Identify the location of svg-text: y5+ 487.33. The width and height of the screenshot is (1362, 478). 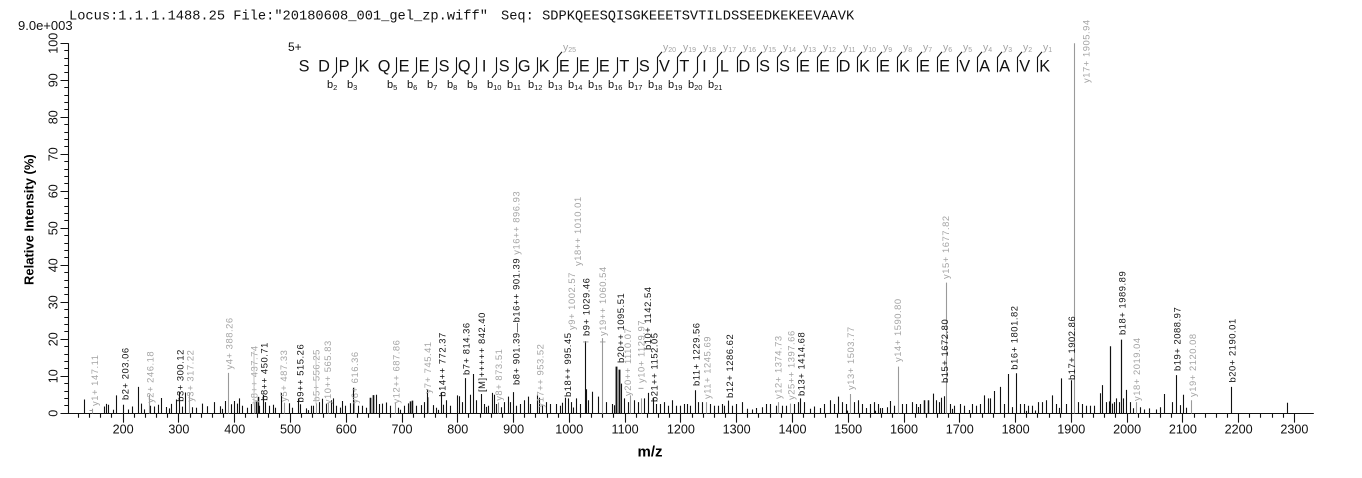
(283, 376).